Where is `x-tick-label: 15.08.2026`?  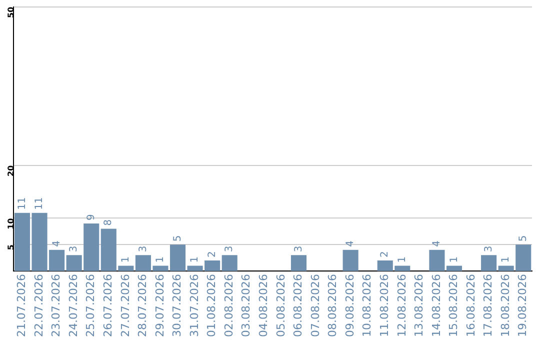
x-tick-label: 15.08.2026 is located at coordinates (453, 306).